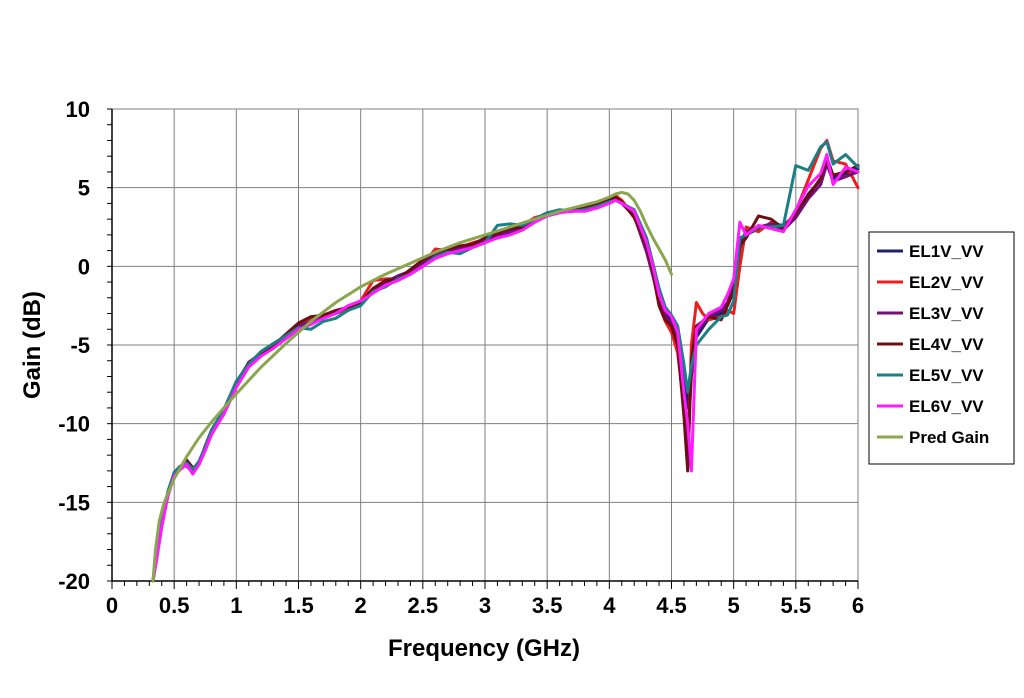 This screenshot has width=1024, height=698. I want to click on x-tick-label: 6, so click(858, 605).